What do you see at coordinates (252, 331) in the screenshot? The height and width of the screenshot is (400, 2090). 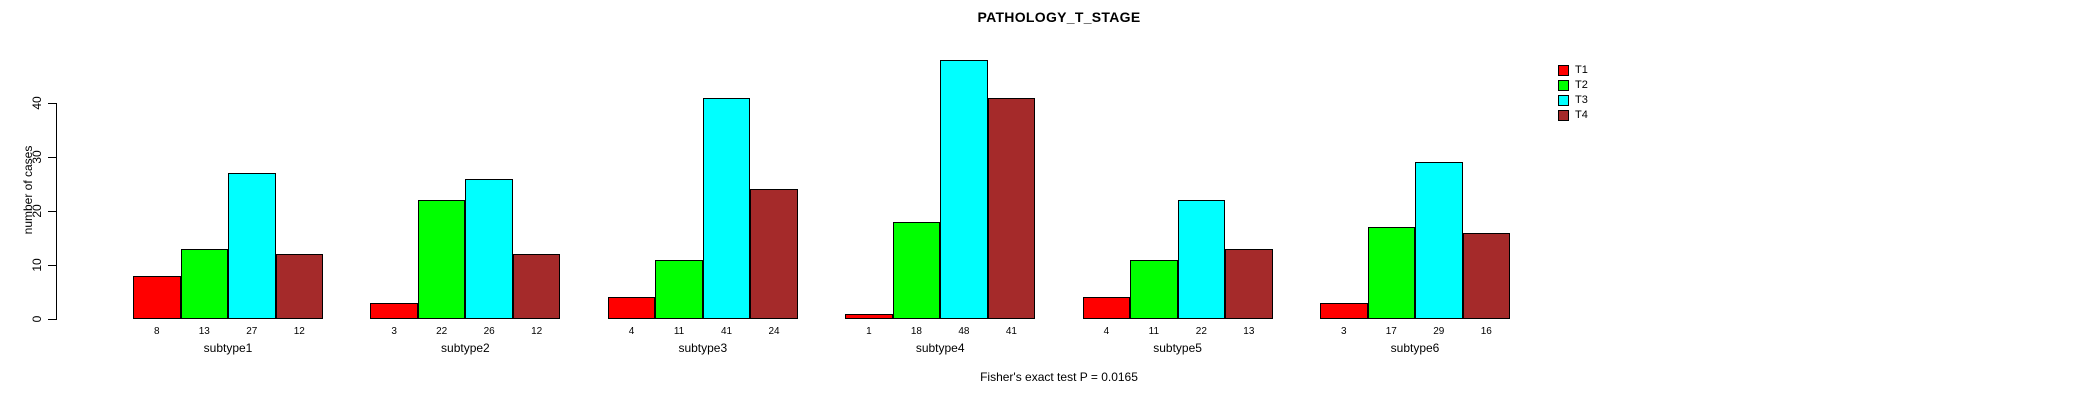 I see `bar-value-label: 27` at bounding box center [252, 331].